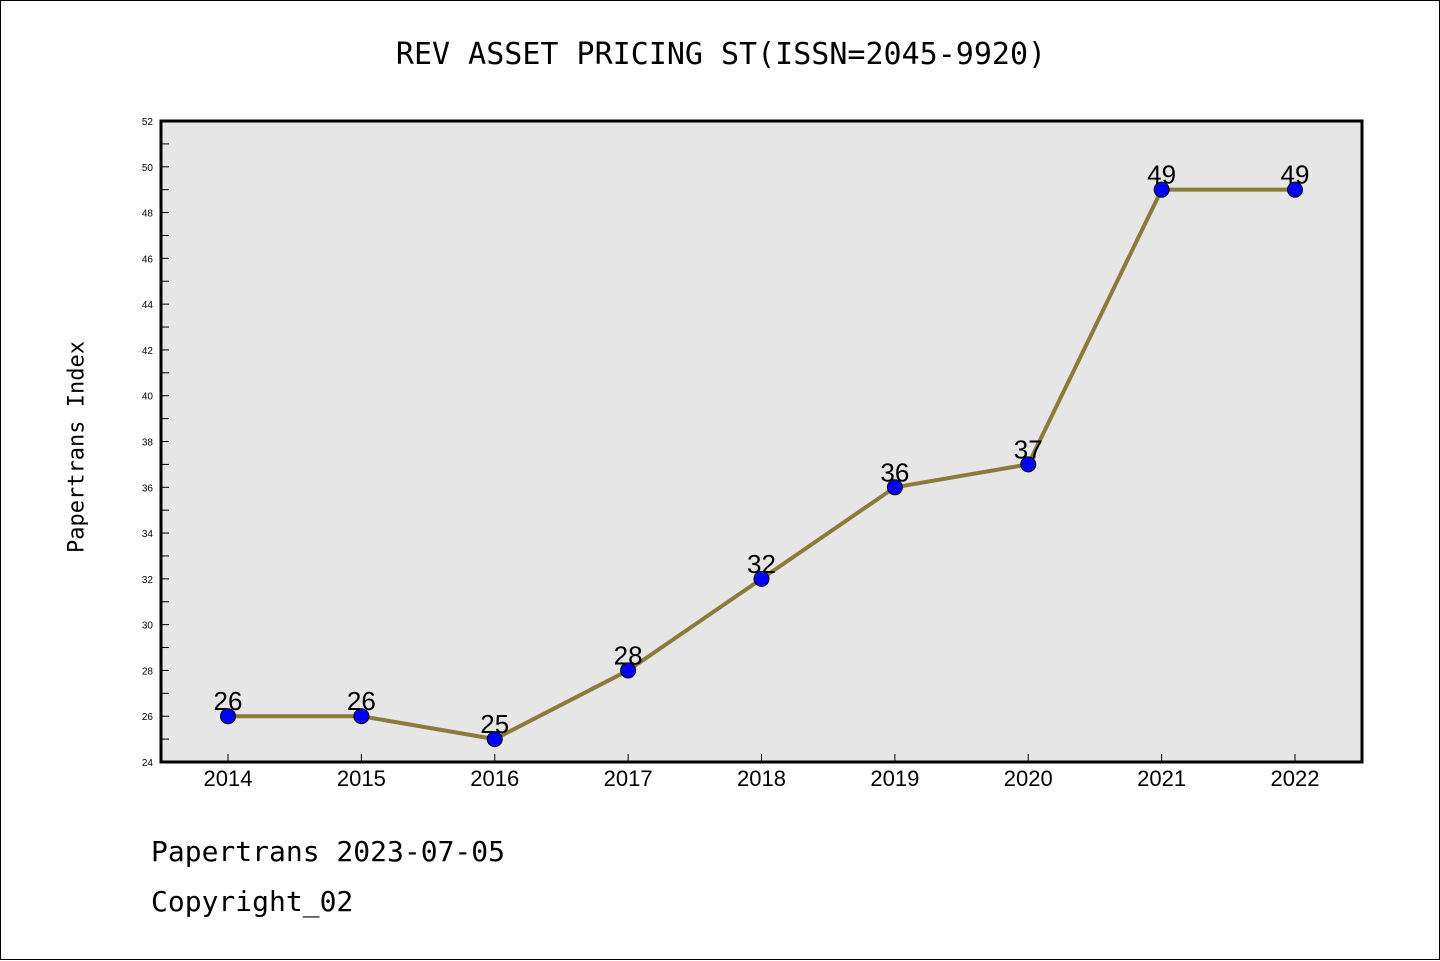 This screenshot has width=1440, height=961. I want to click on y-tick-label: 34, so click(148, 534).